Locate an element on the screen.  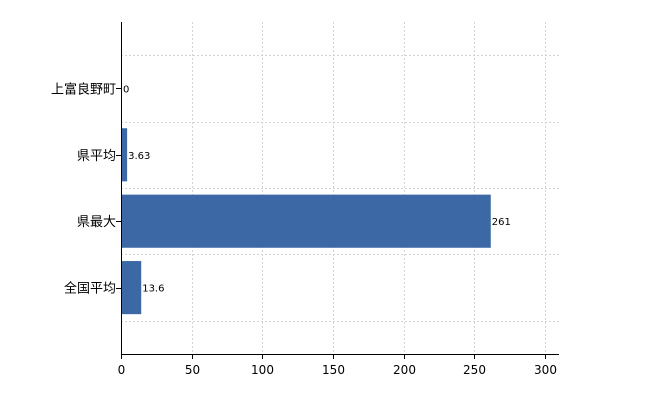
data-label: 261 is located at coordinates (501, 222).